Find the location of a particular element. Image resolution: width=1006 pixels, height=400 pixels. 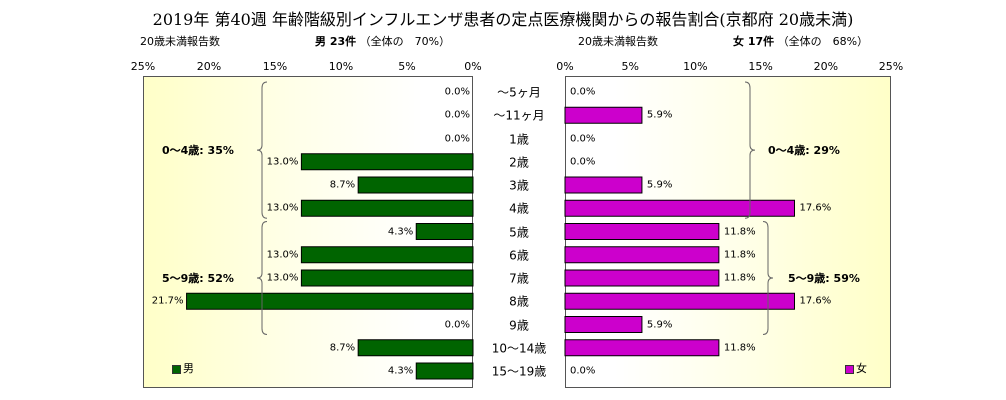

female-count: 女 17件 is located at coordinates (754, 41).